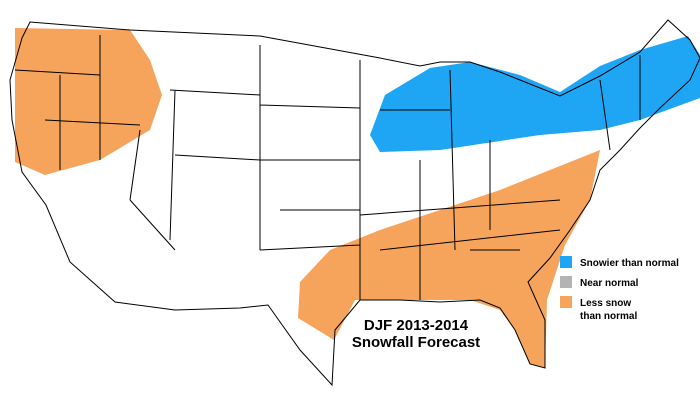  I want to click on legend-label: than normal, so click(608, 316).